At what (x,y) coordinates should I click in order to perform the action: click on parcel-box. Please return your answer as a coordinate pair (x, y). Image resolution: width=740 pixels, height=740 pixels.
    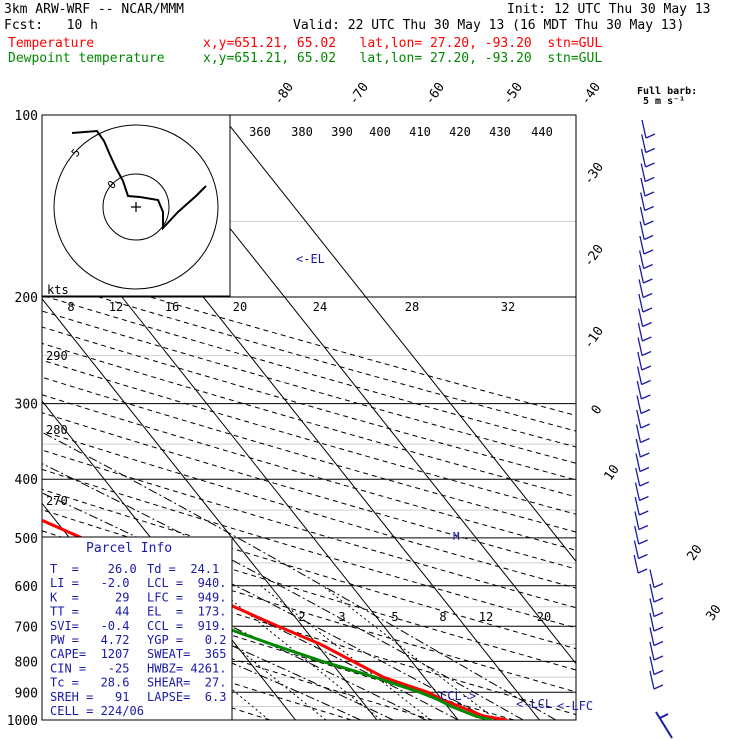
    Looking at the image, I should click on (137, 628).